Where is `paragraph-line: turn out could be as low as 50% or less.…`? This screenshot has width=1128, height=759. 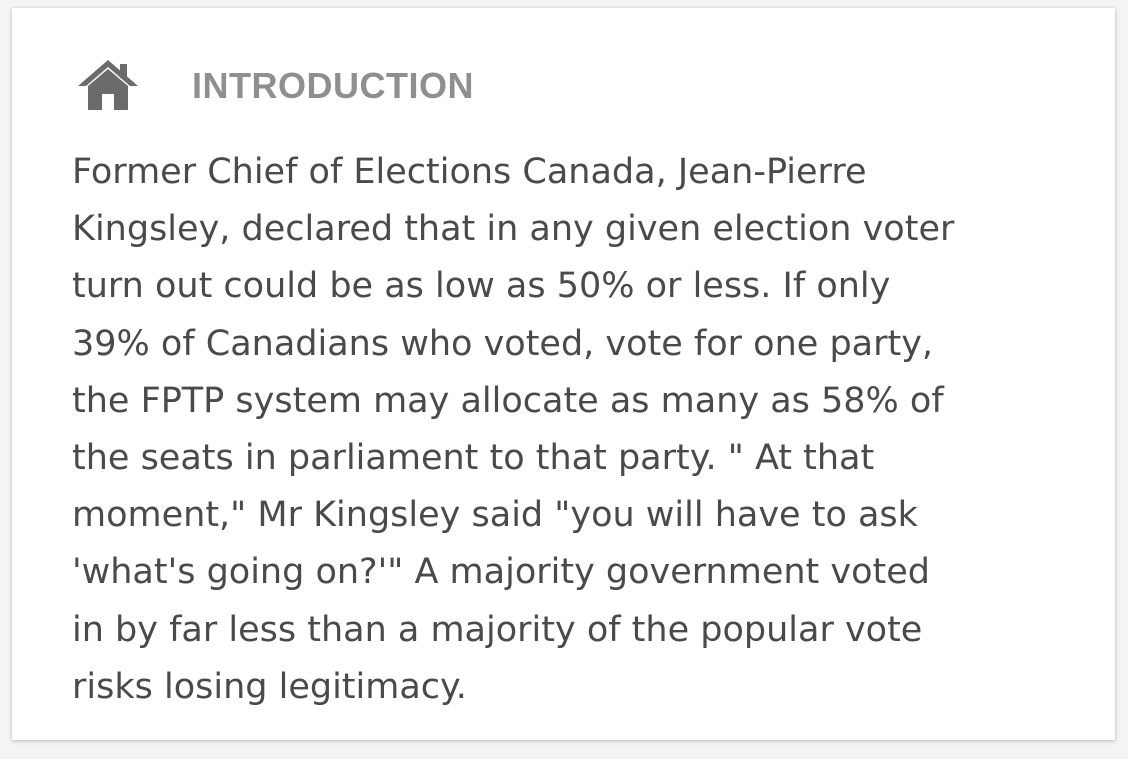 paragraph-line: turn out could be as low as 50% or less.… is located at coordinates (481, 286).